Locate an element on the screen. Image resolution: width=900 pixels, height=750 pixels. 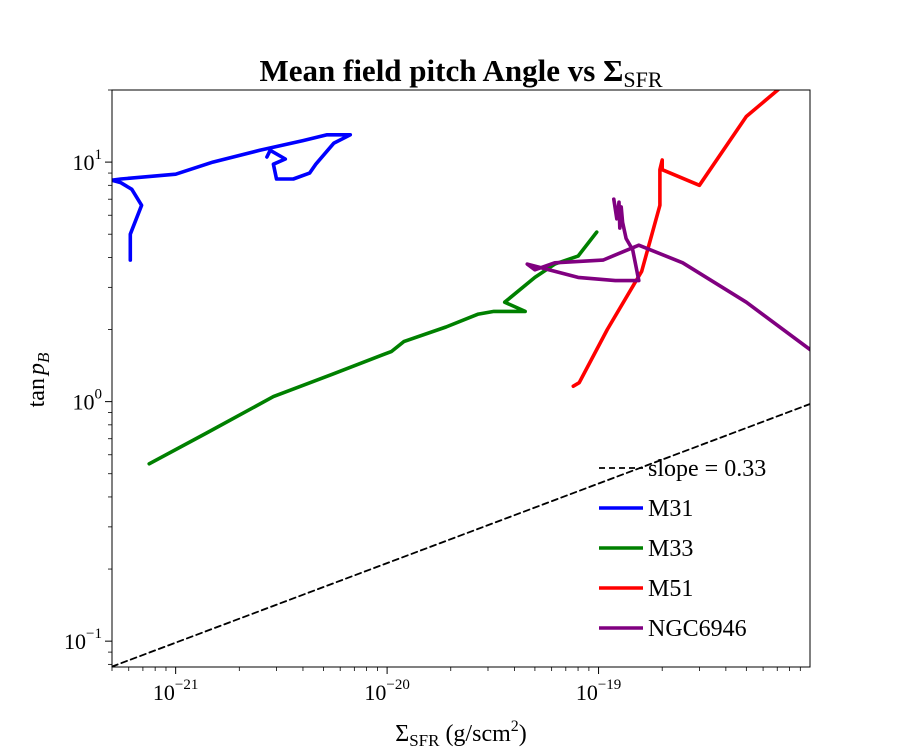
legend: slope = 0.33 M31 M33 M51 NGC6946 is located at coordinates (682, 549).